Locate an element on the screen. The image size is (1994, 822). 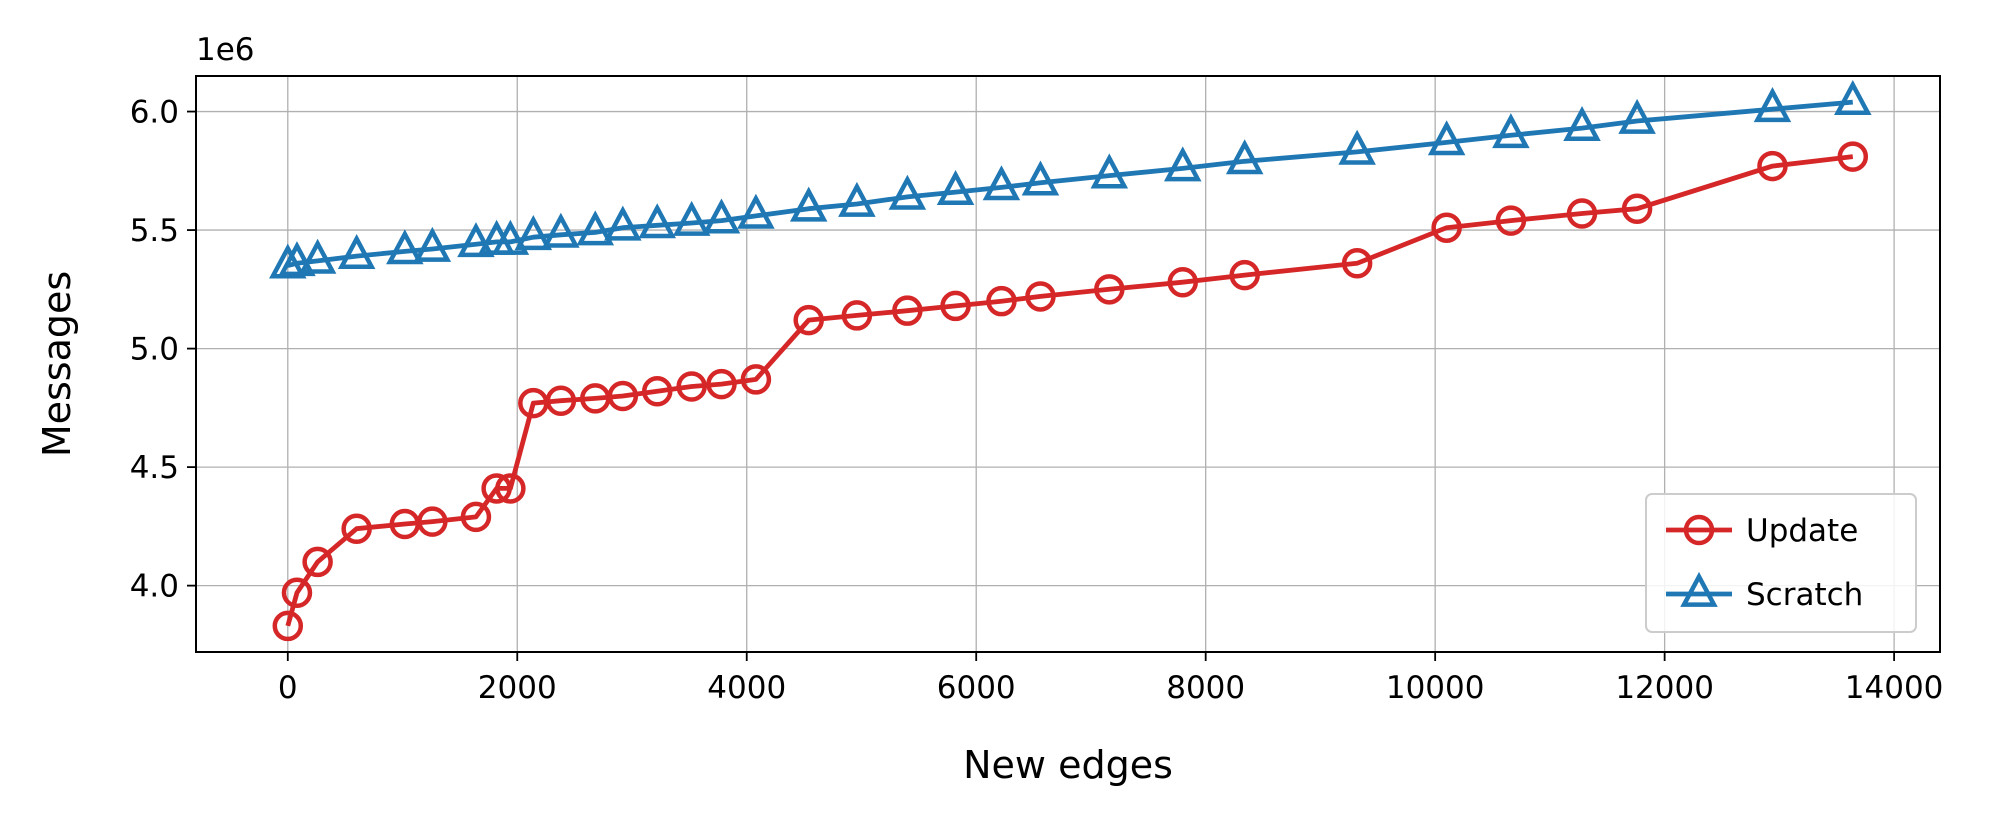
y-tick-label: 5.5 is located at coordinates (154, 231).